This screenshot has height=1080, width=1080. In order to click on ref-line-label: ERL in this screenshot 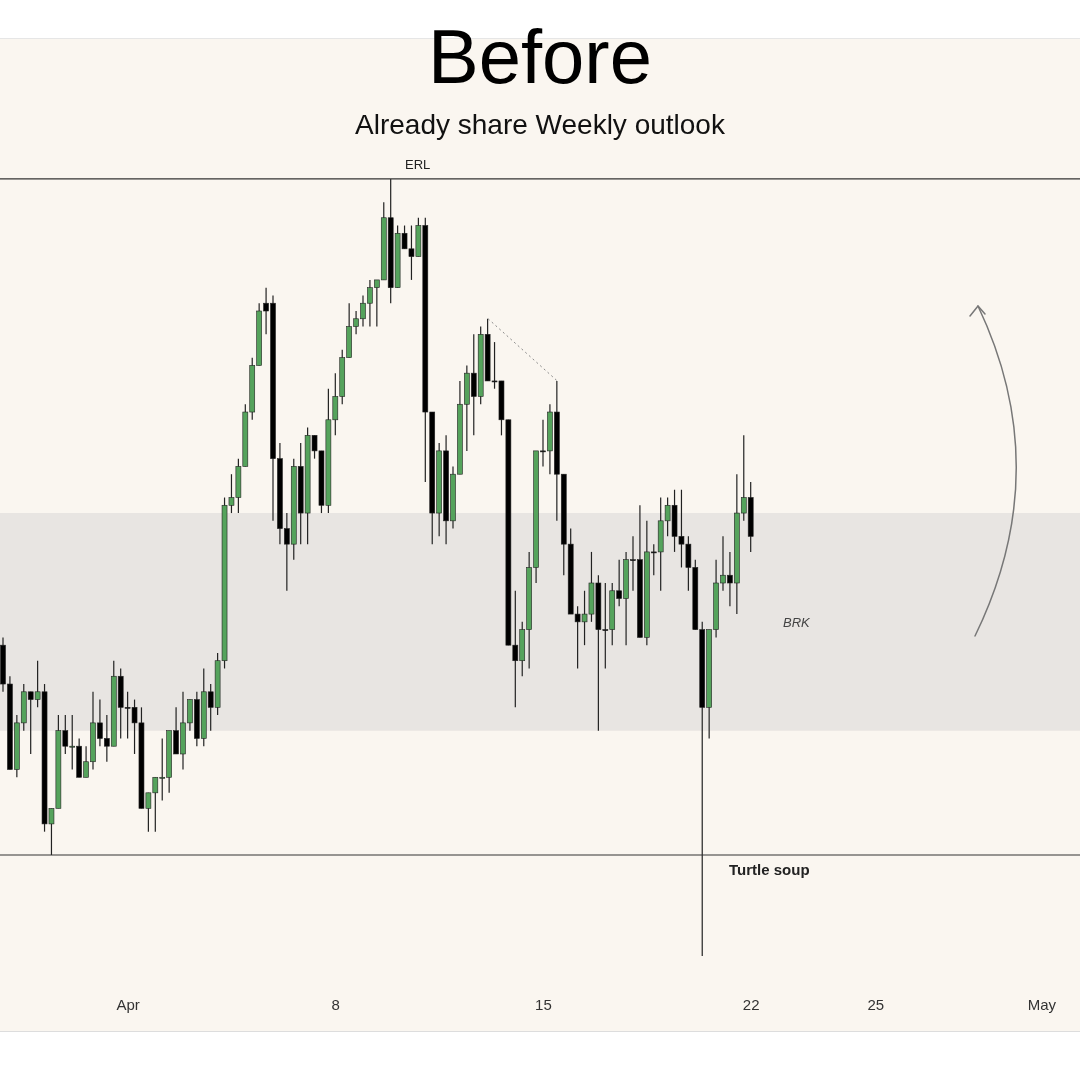, I will do `click(418, 164)`.